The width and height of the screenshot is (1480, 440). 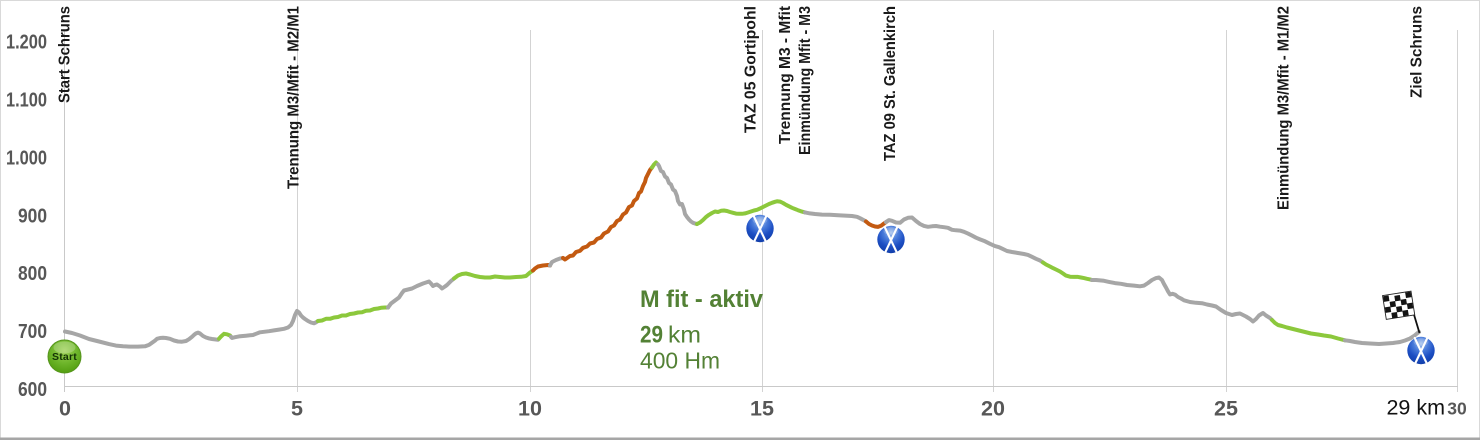 What do you see at coordinates (651, 335) in the screenshot?
I see `svg-text: 29` at bounding box center [651, 335].